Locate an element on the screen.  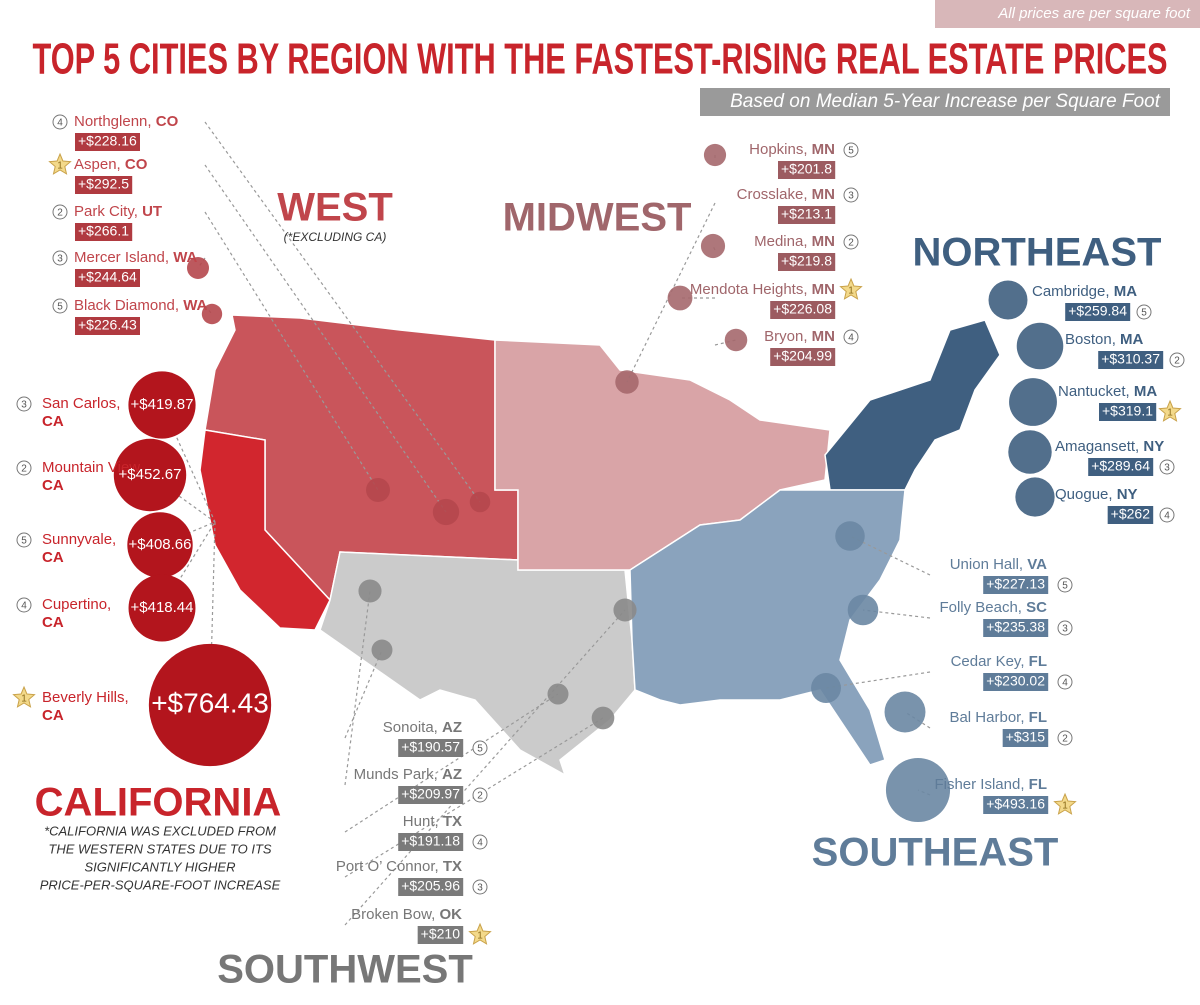
city-label: Bal Harbor, FL is located at coordinates (998, 717).